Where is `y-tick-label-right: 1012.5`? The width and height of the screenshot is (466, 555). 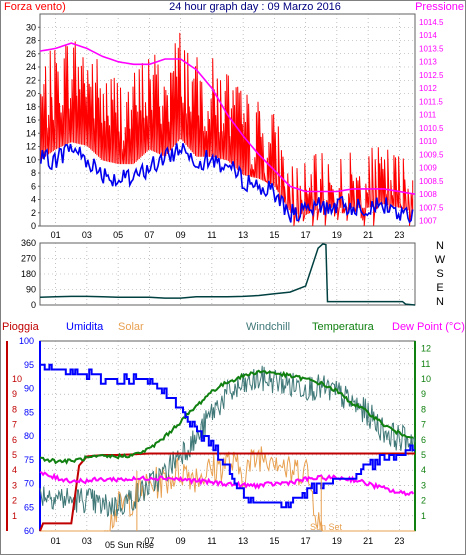
y-tick-label-right: 1012.5 is located at coordinates (431, 75).